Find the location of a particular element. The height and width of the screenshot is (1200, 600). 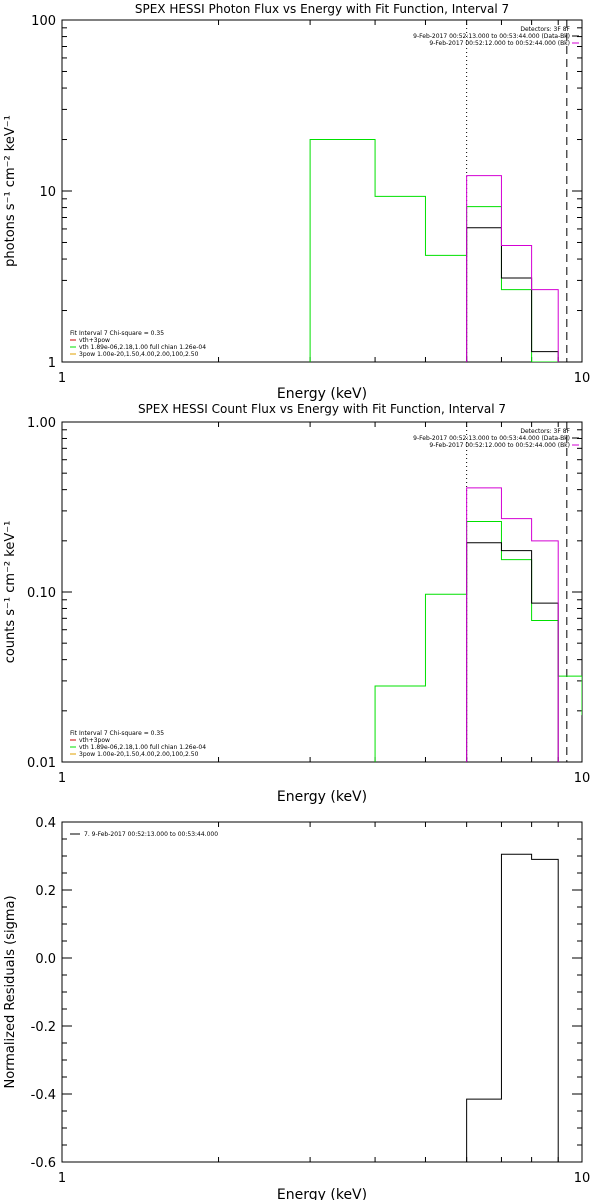

panel2-series-2-line is located at coordinates (512, 624).